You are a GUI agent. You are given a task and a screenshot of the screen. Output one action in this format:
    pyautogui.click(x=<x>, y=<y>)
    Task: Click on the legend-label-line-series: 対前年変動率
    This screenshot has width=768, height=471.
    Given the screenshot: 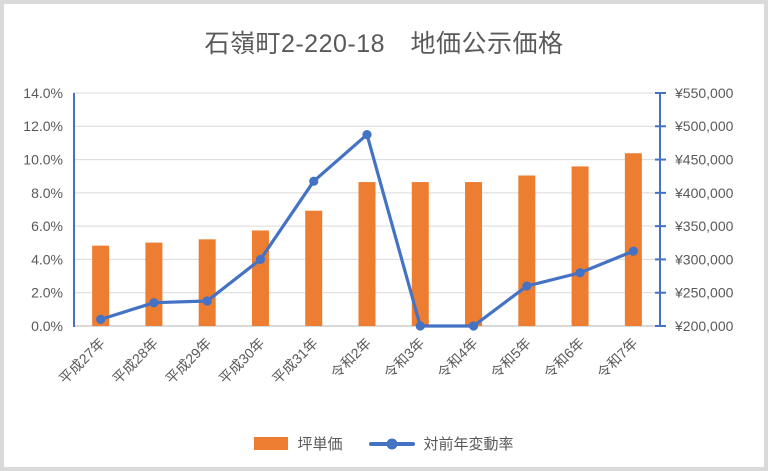 What is the action you would take?
    pyautogui.click(x=468, y=444)
    